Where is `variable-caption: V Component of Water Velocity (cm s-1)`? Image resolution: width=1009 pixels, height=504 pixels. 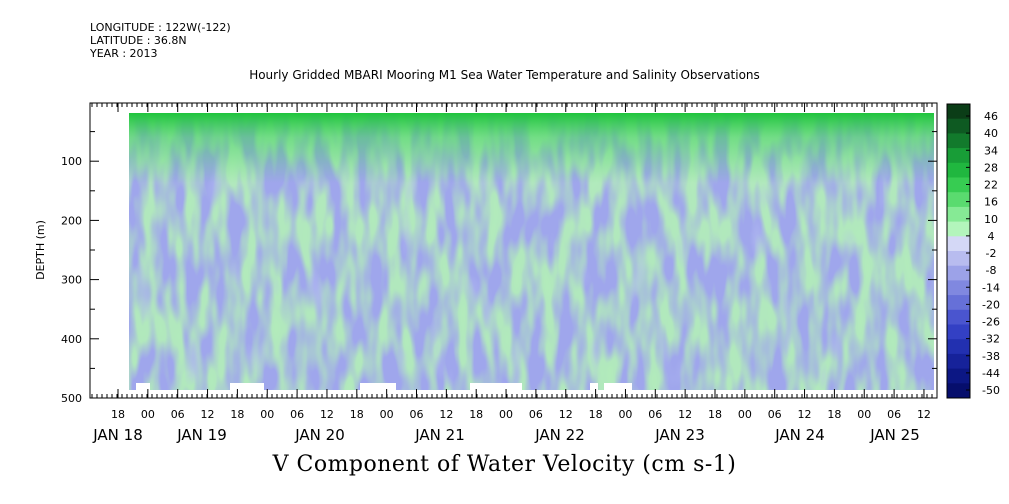 variable-caption: V Component of Water Velocity (cm s-1) is located at coordinates (504, 464).